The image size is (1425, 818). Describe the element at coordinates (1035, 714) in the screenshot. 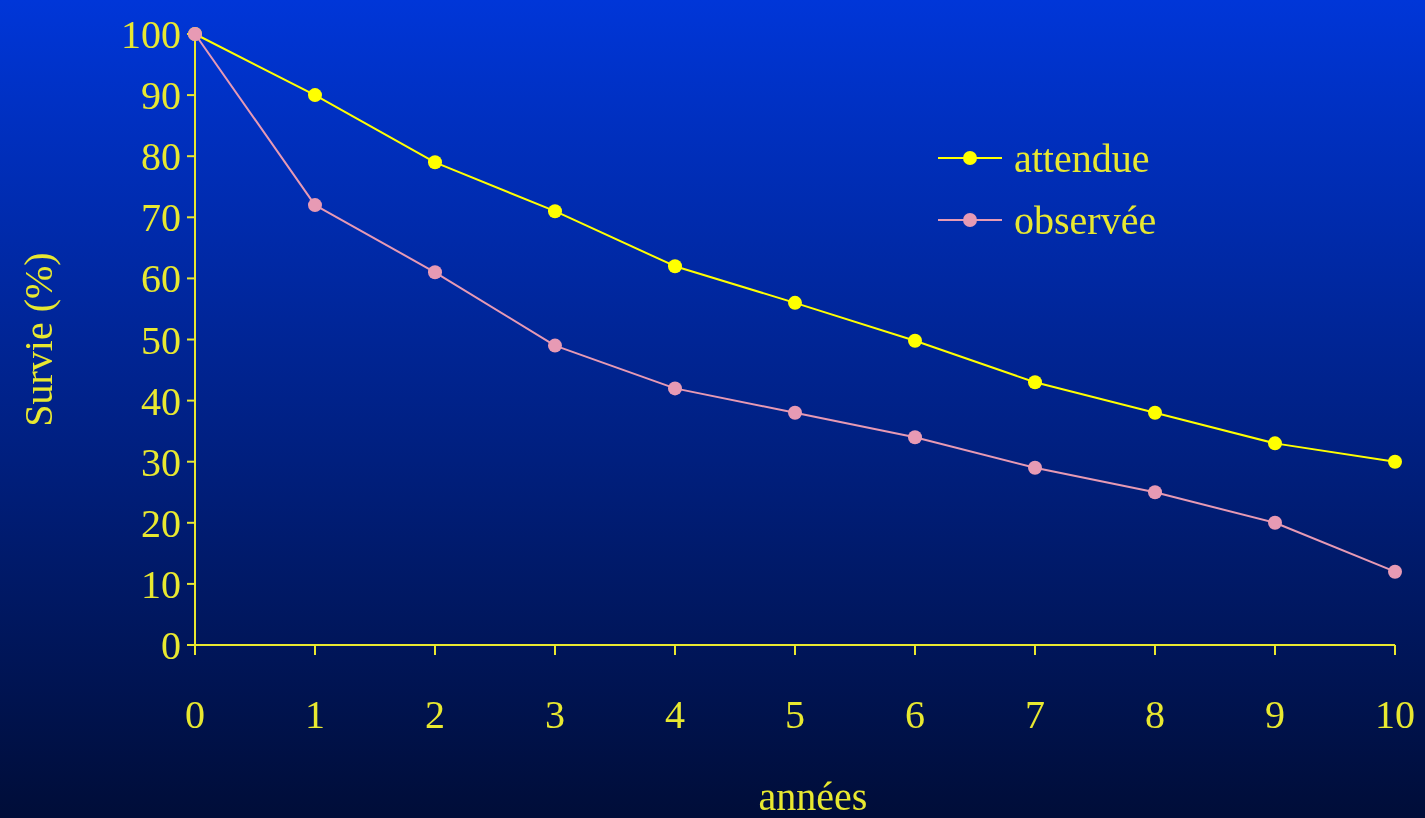

I see `x-tick-label: 7` at that location.